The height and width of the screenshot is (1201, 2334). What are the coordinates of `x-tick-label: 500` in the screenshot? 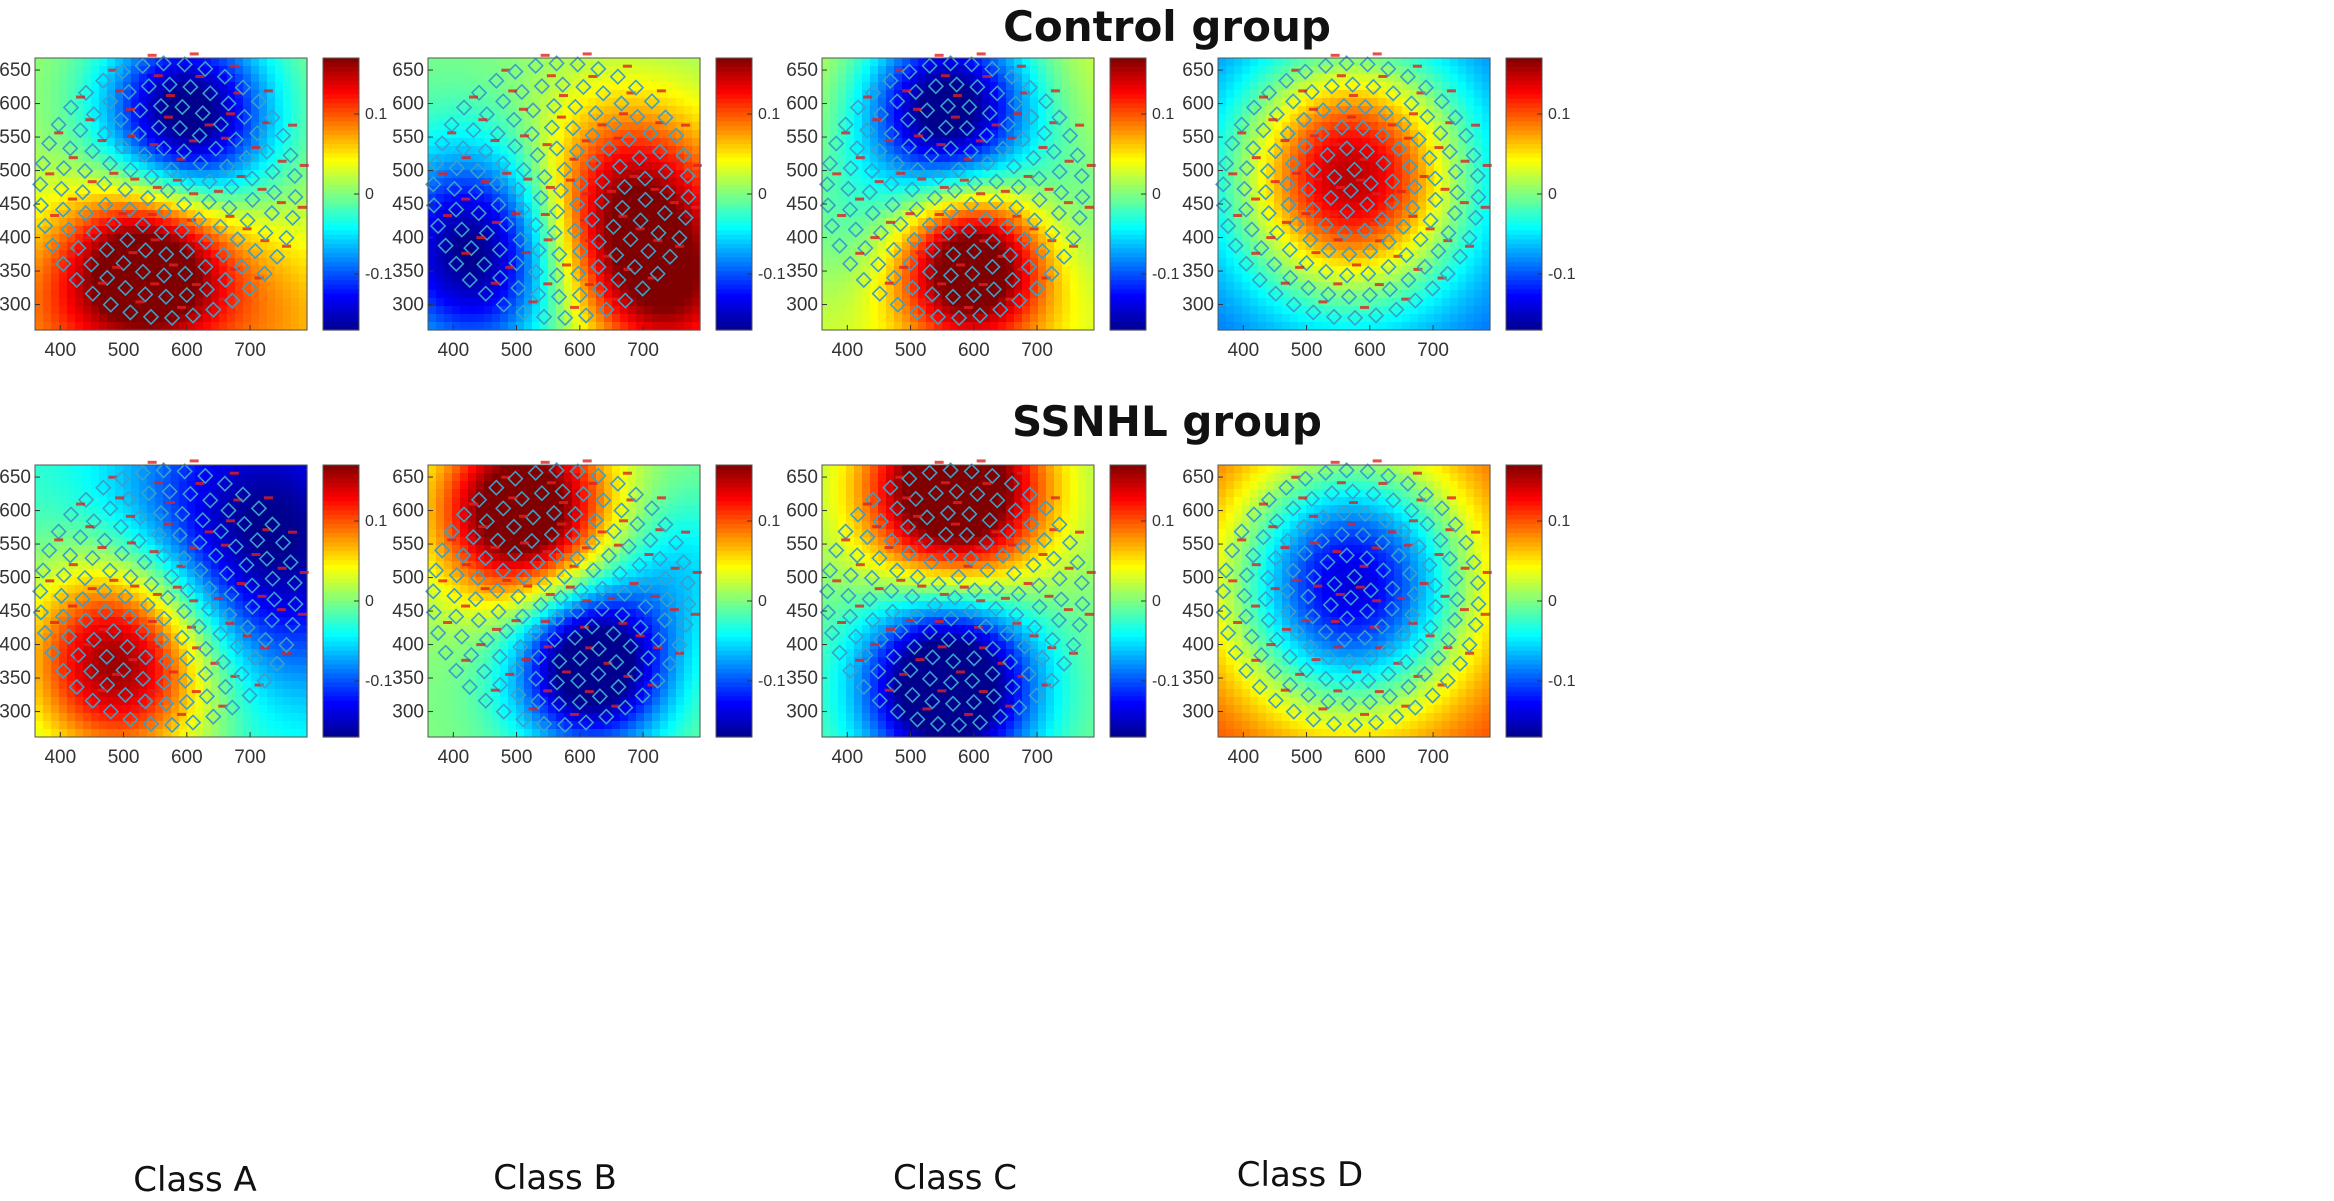 It's located at (911, 350).